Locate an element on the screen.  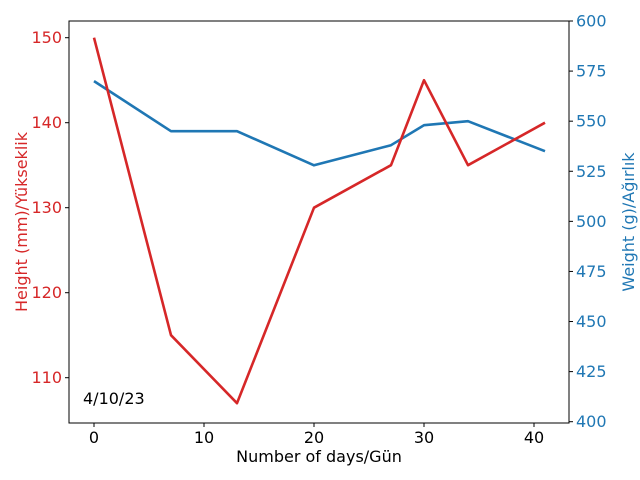
right-y-tick-label: 450 is located at coordinates (591, 321).